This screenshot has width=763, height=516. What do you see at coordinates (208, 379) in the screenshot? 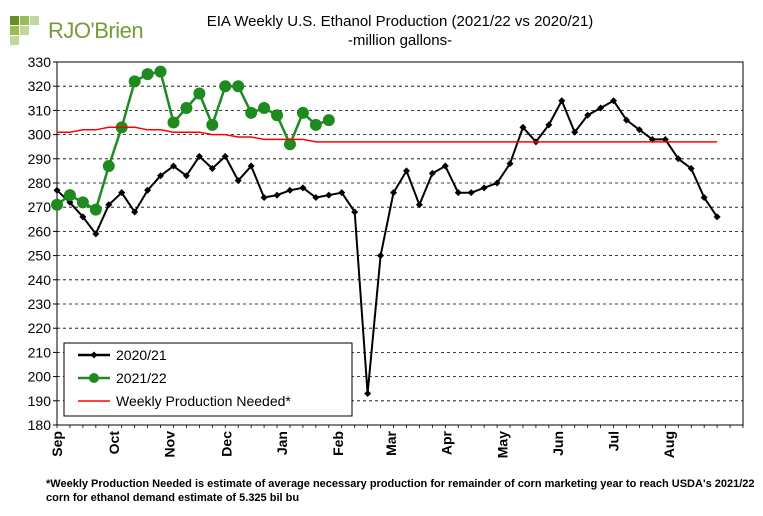
I see `legend-box` at bounding box center [208, 379].